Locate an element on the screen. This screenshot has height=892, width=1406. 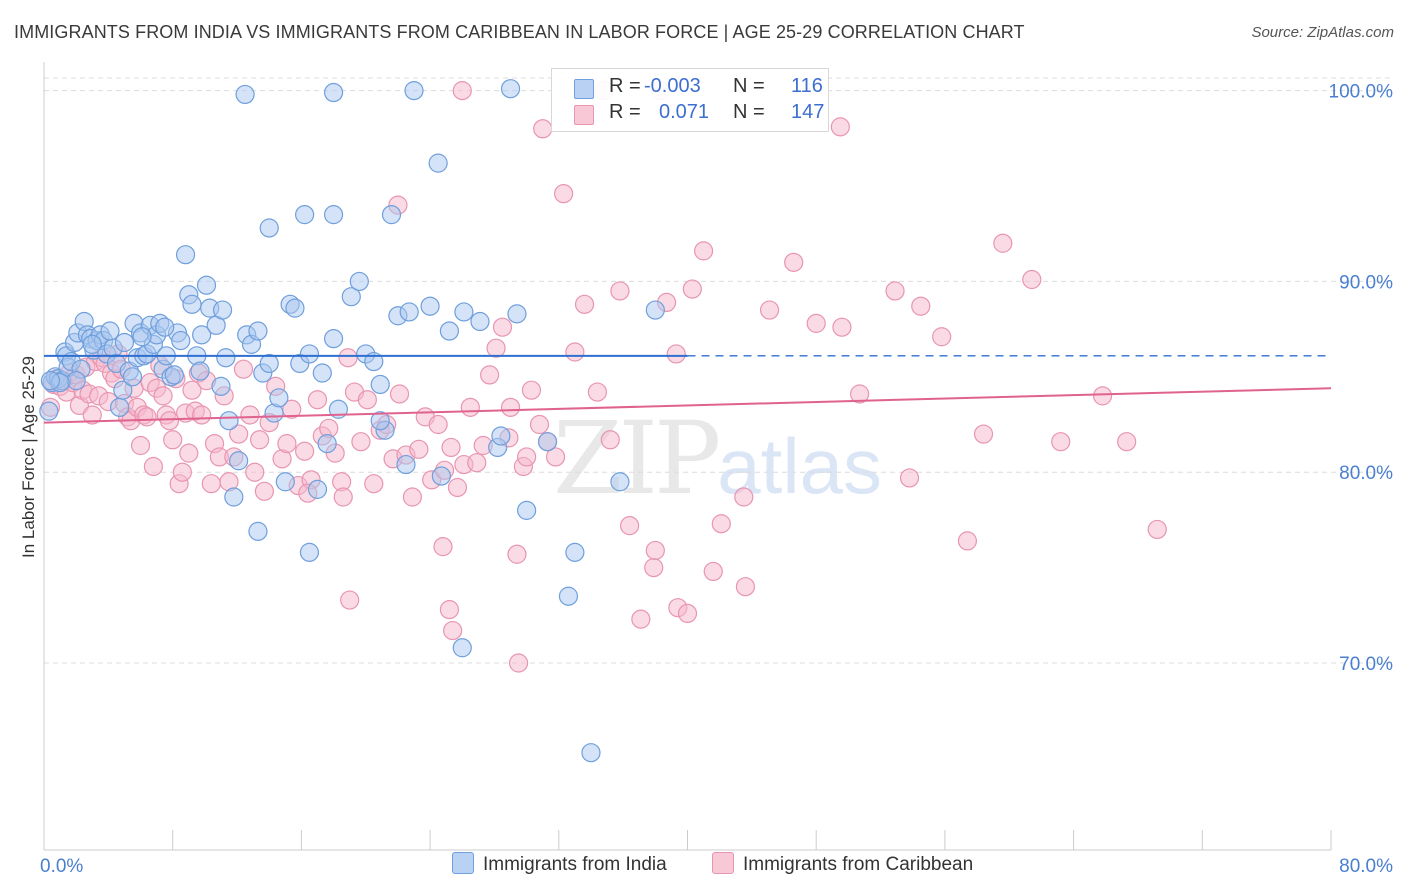
y-tick-label: 80.0% is located at coordinates (1366, 473).